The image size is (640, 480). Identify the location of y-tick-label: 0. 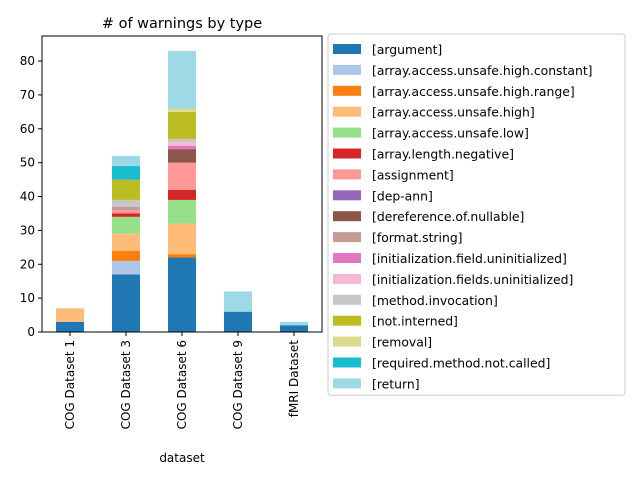
(31, 332).